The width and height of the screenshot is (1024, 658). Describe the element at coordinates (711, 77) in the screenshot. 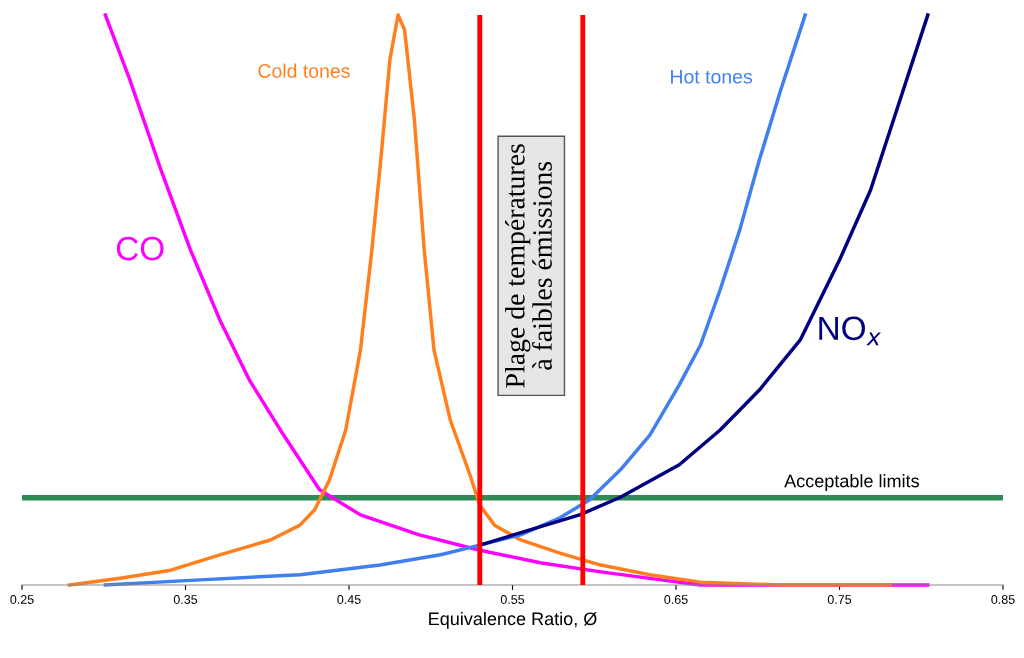

I see `series-label: Hot tones` at that location.